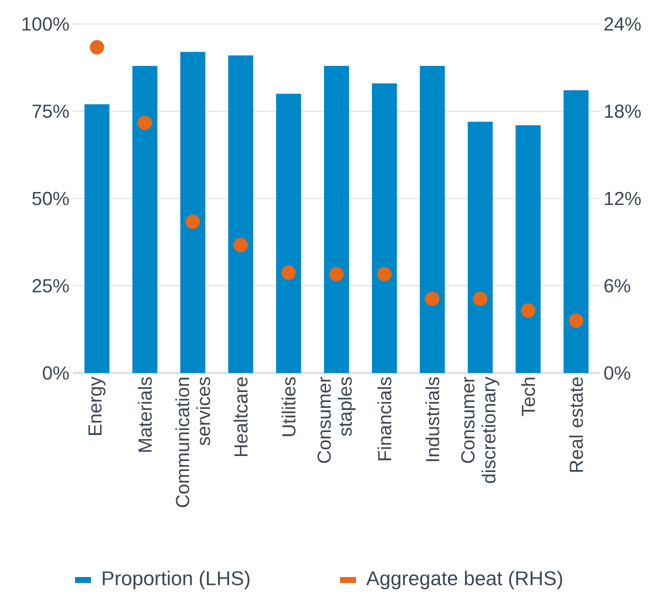 The image size is (661, 595). I want to click on x-tick-label: Real estate, so click(576, 424).